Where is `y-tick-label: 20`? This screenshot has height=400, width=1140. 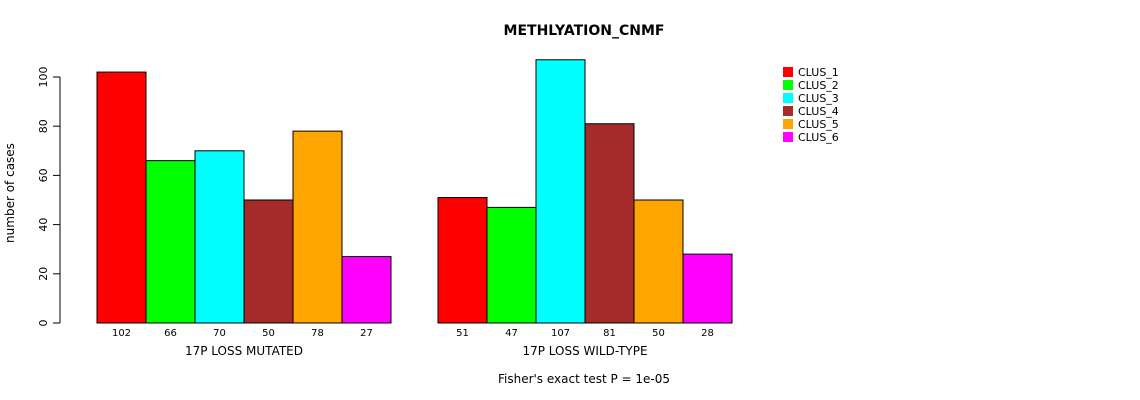
y-tick-label: 20 is located at coordinates (43, 274).